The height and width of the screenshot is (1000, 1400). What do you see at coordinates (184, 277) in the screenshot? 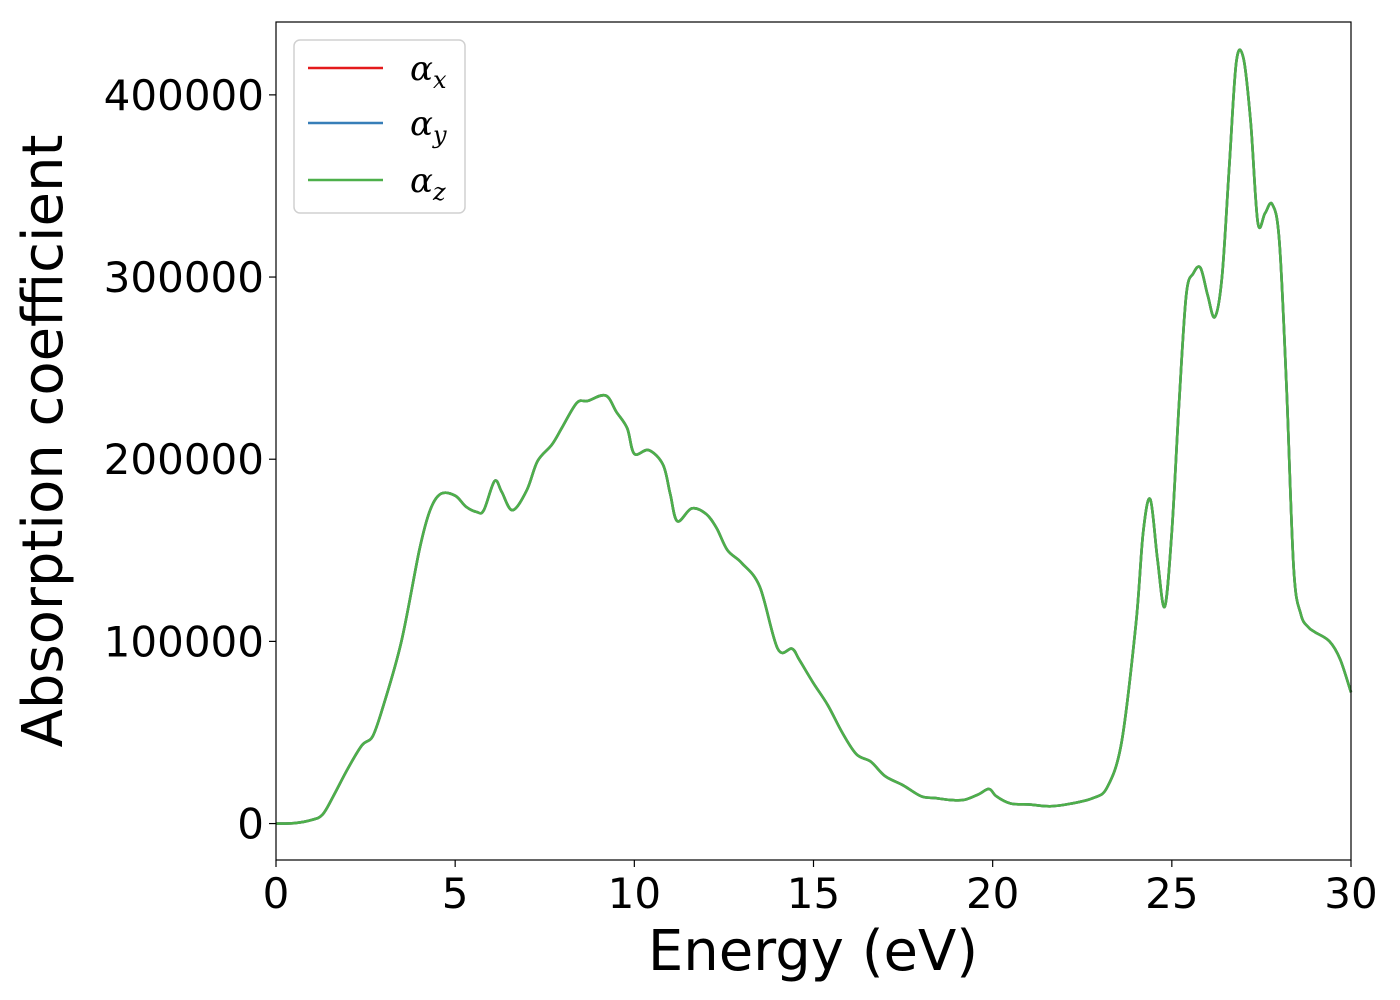
I see `y-tick-label: 300000` at bounding box center [184, 277].